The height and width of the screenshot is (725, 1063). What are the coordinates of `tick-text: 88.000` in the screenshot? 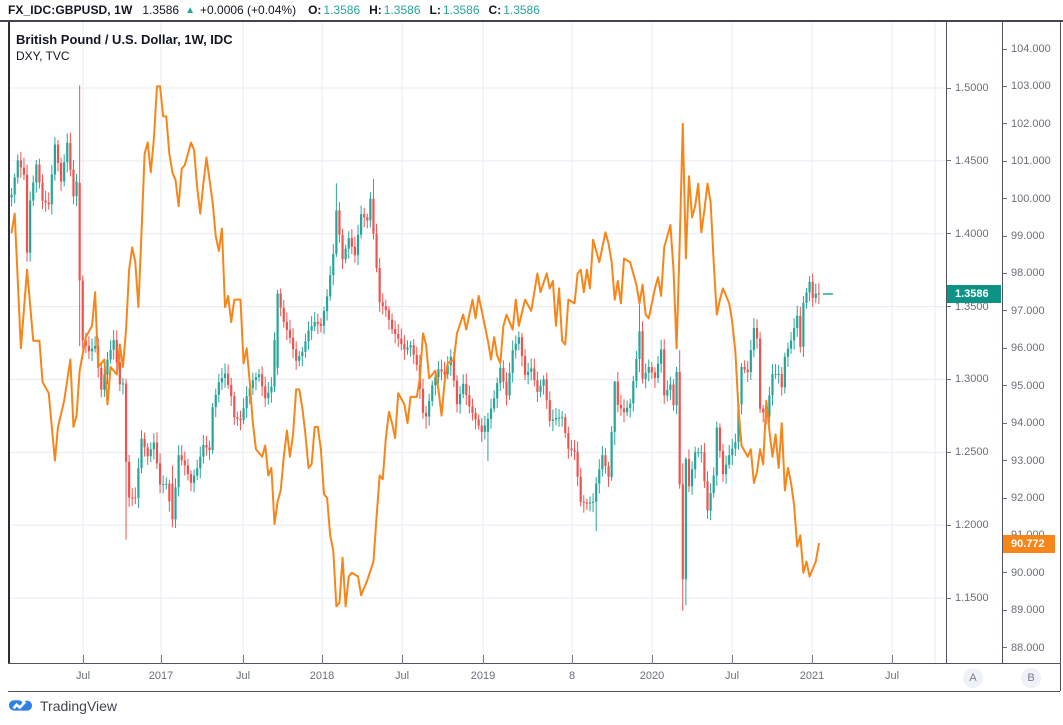 It's located at (1028, 647).